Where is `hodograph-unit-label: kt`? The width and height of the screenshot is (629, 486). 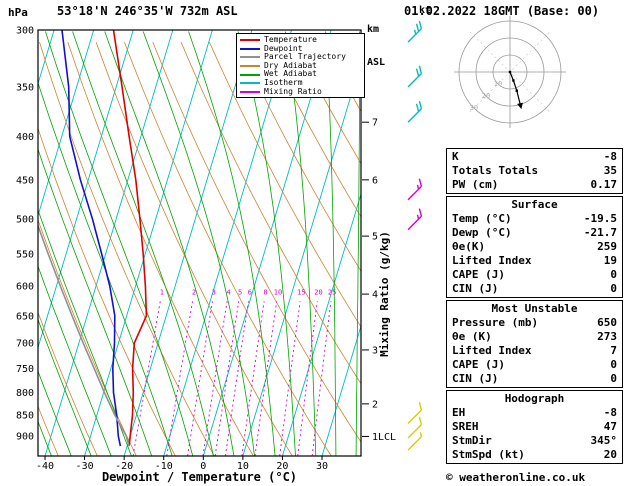 hodograph-unit-label: kt is located at coordinates (425, 10).